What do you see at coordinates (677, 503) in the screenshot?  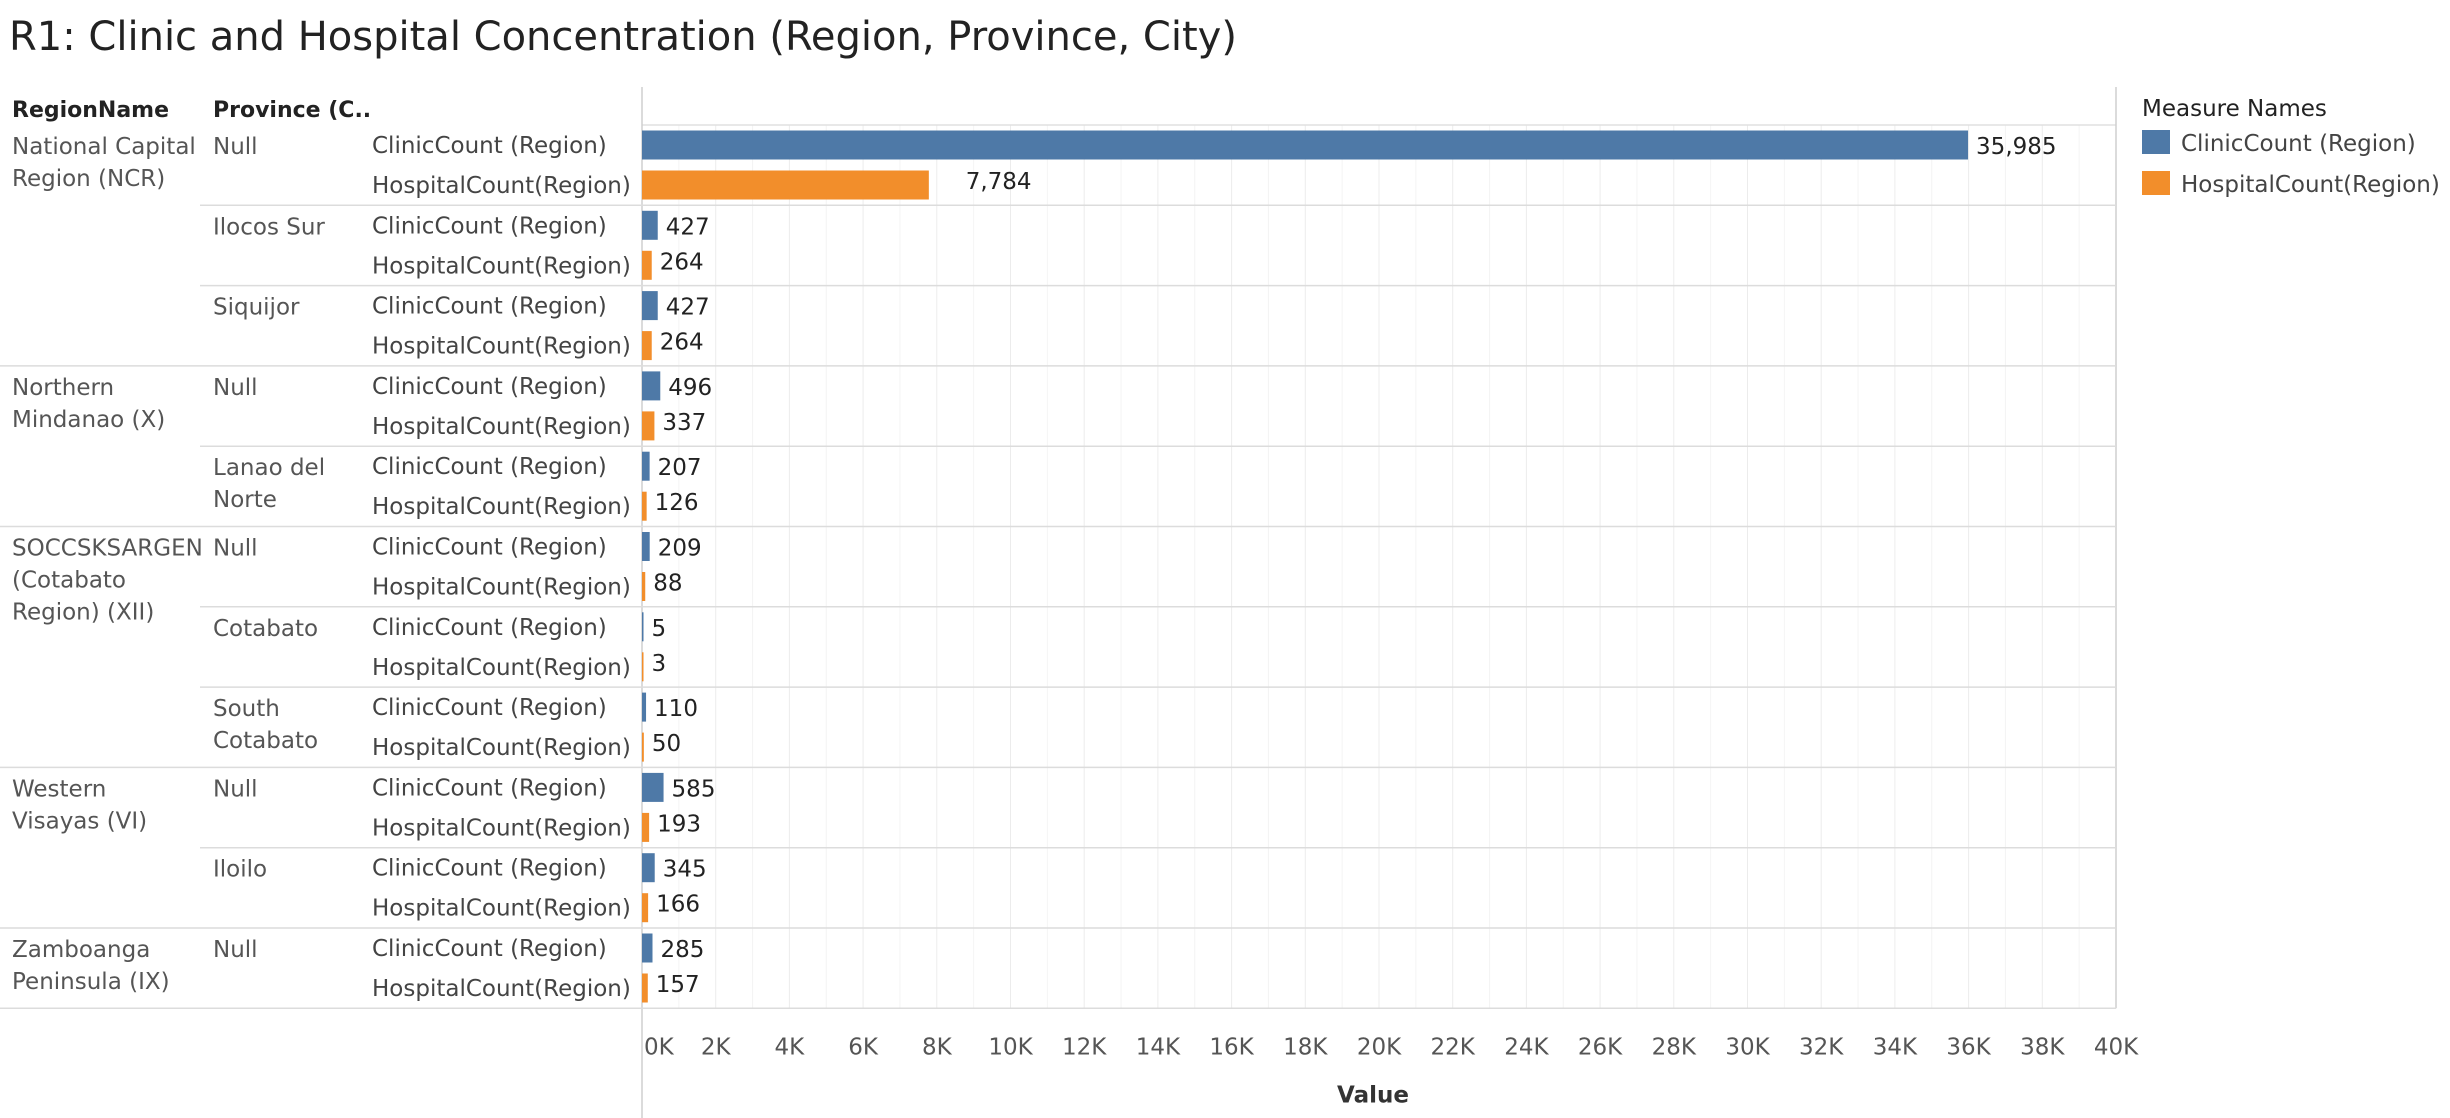 I see `data-label: 126` at bounding box center [677, 503].